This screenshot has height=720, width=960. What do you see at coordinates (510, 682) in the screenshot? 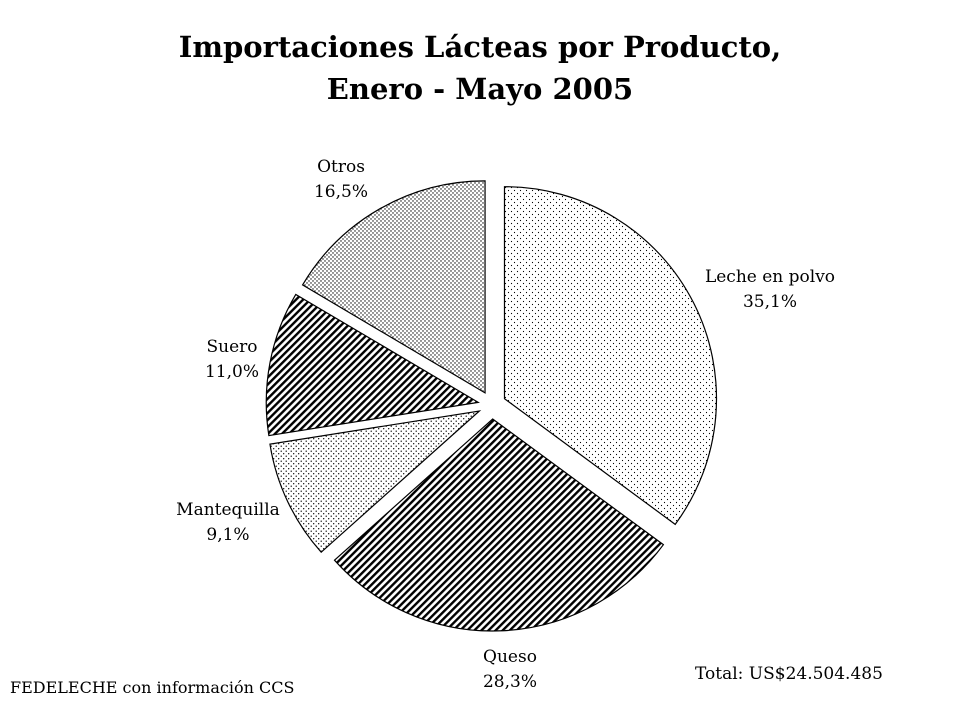
I see `slice-value-label: 28,3%` at bounding box center [510, 682].